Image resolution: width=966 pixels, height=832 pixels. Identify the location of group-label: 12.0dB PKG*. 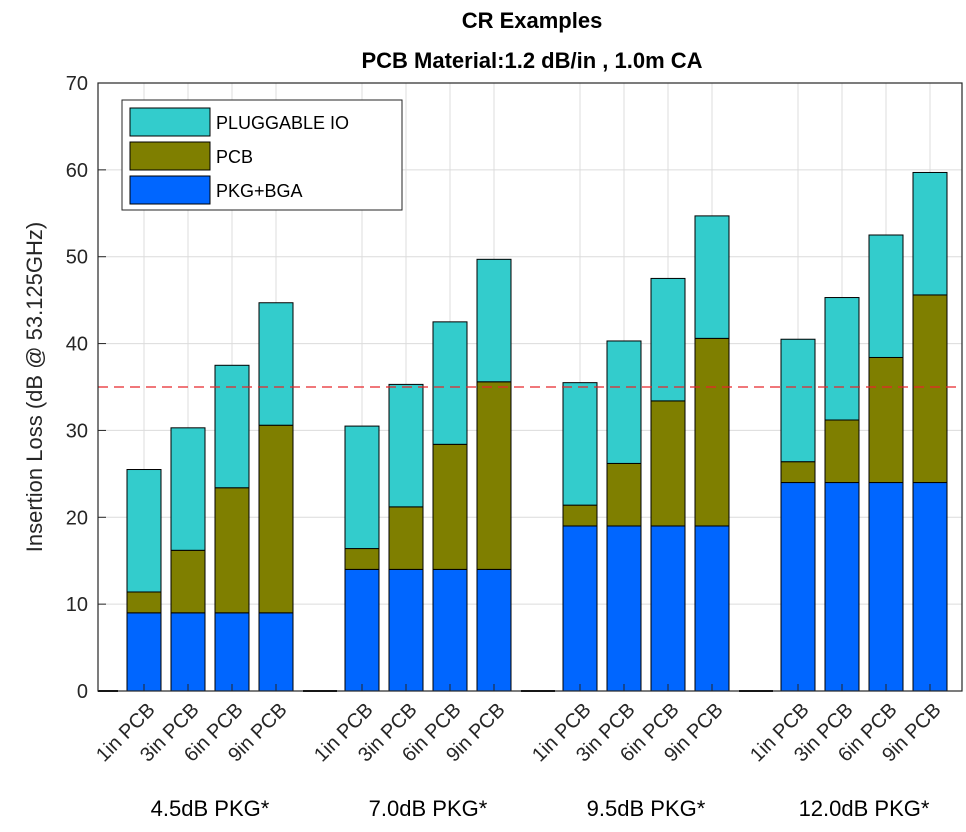
(864, 808).